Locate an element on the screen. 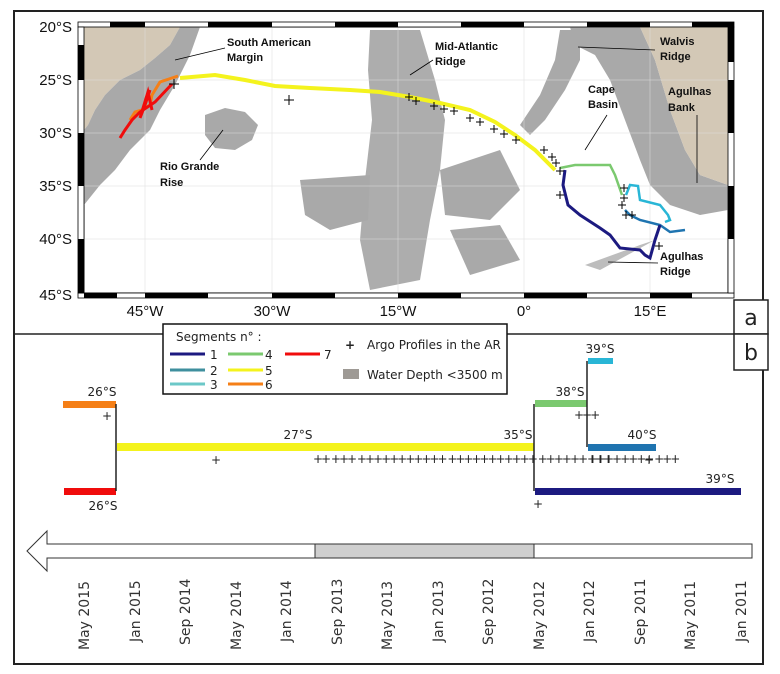 The width and height of the screenshot is (780, 674). svg-text: 3 is located at coordinates (214, 385).